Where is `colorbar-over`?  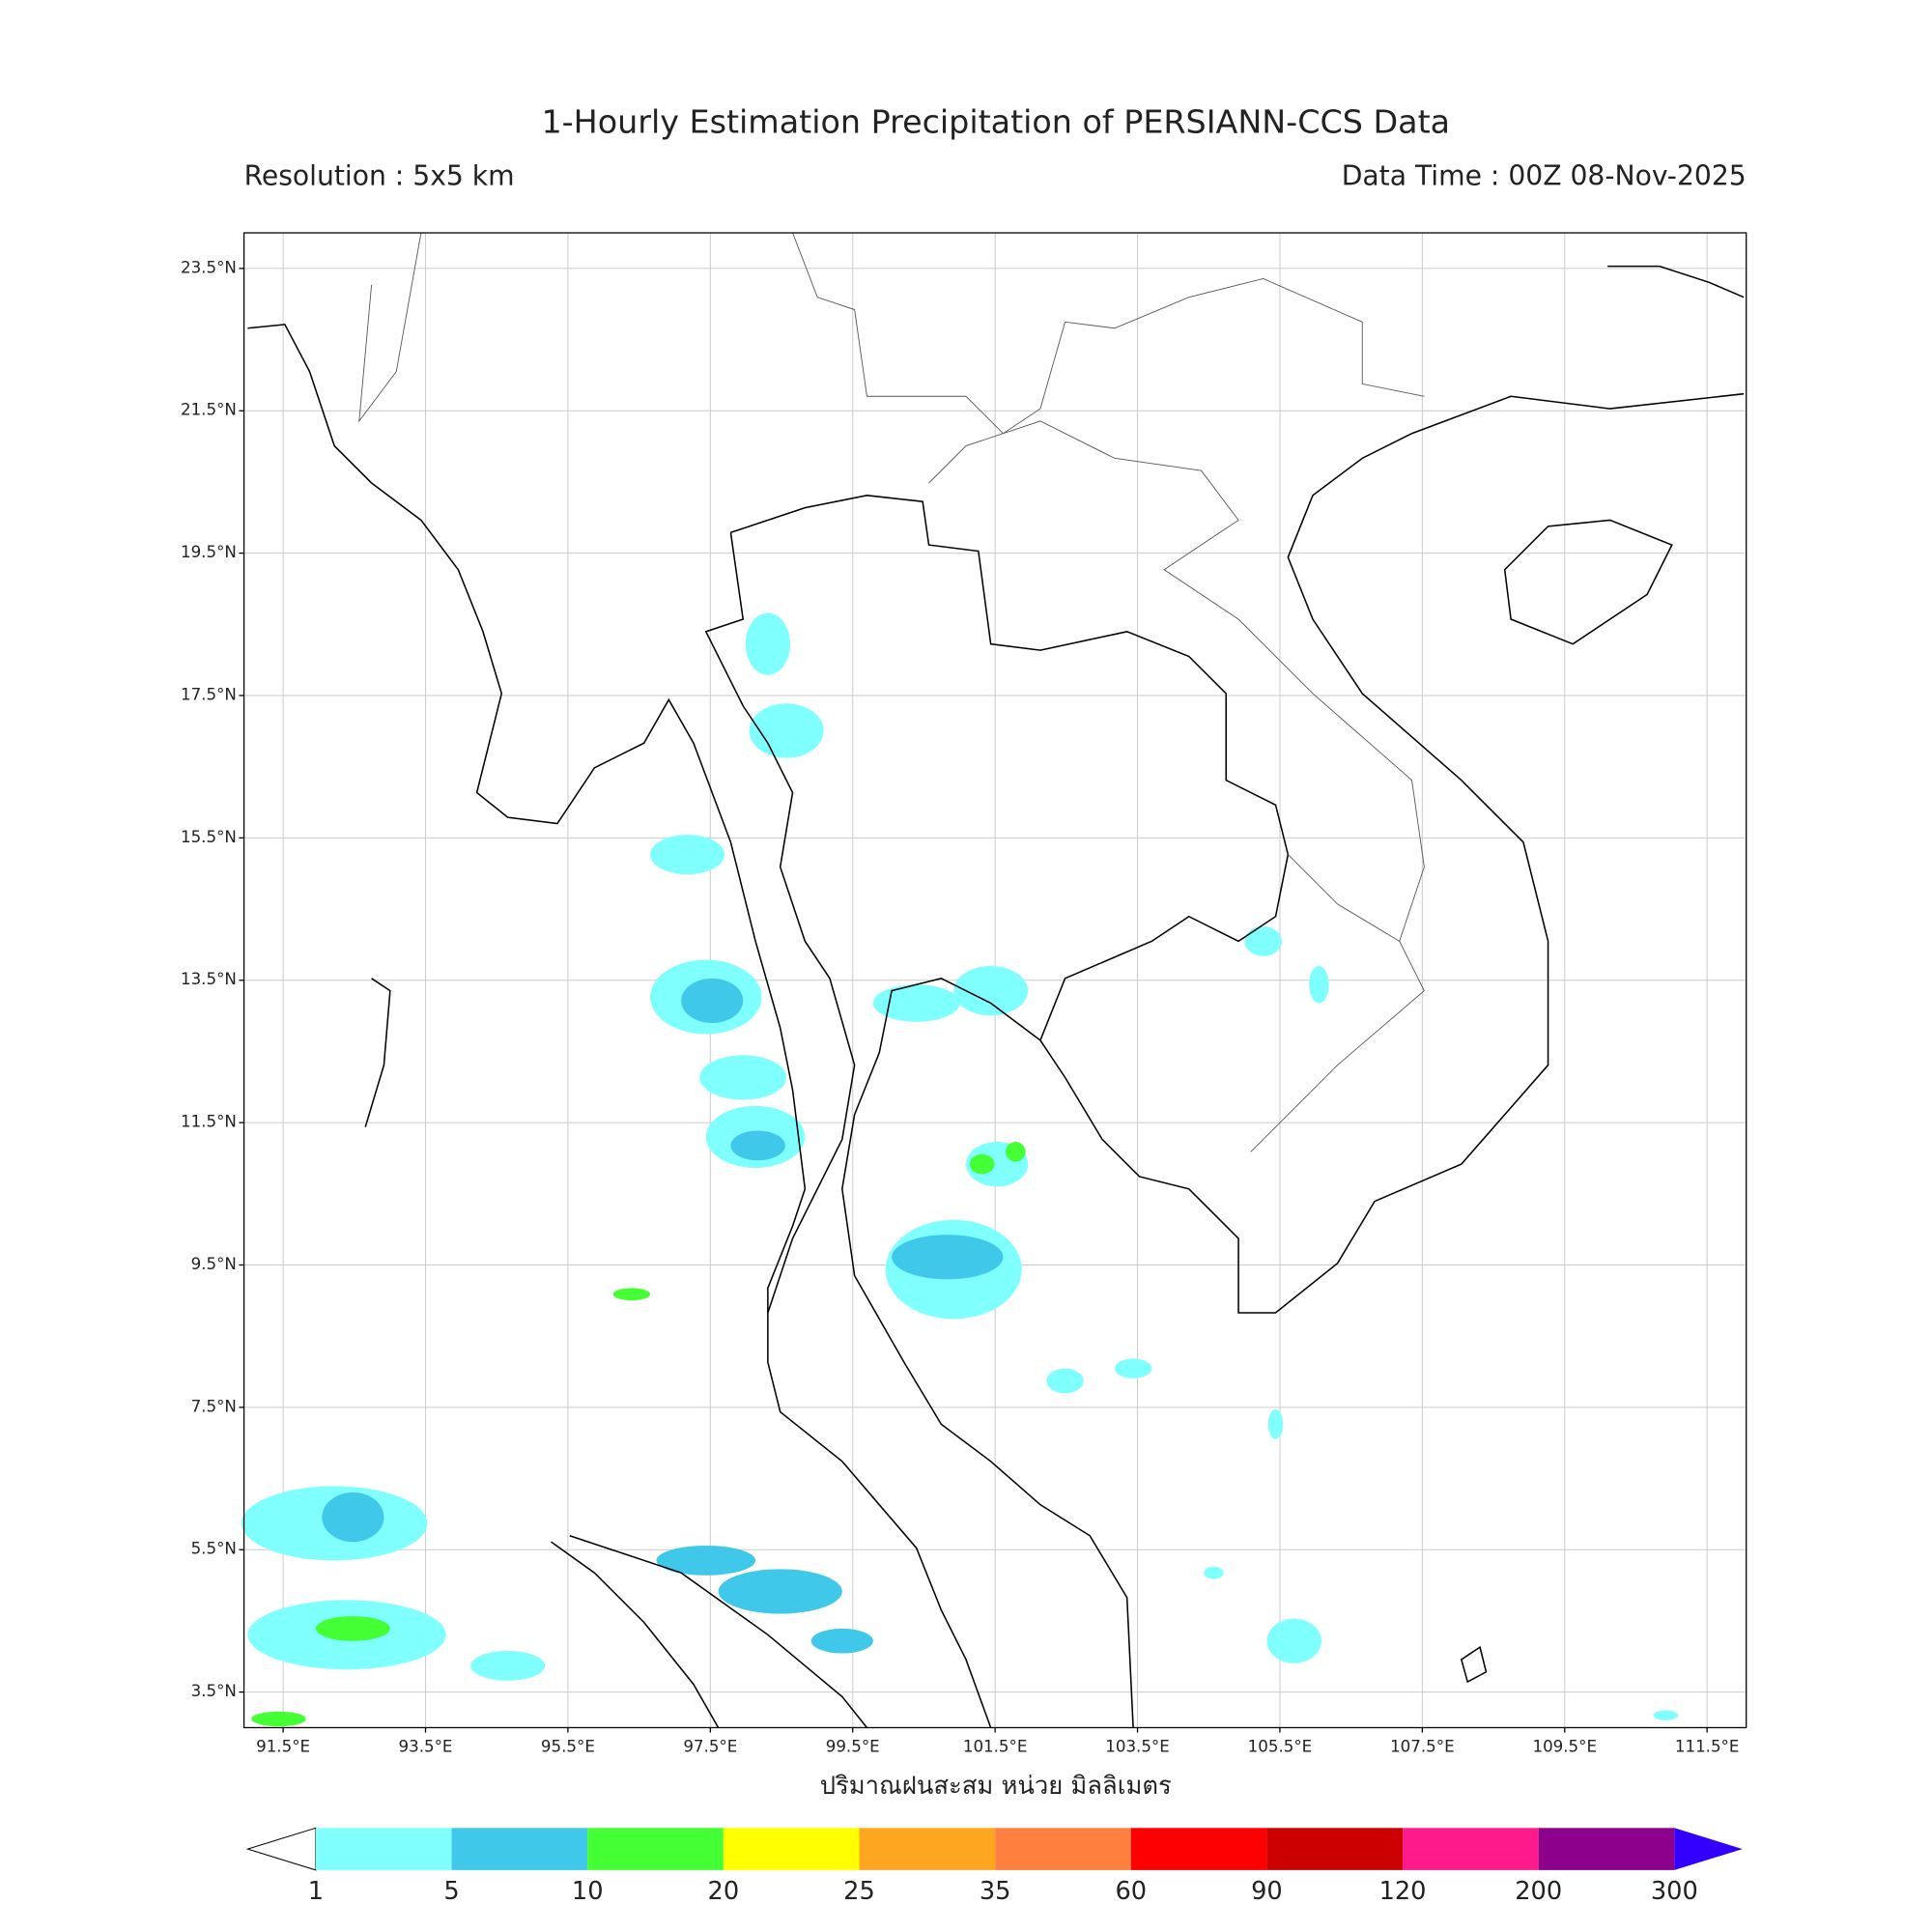
colorbar-over is located at coordinates (1708, 1849).